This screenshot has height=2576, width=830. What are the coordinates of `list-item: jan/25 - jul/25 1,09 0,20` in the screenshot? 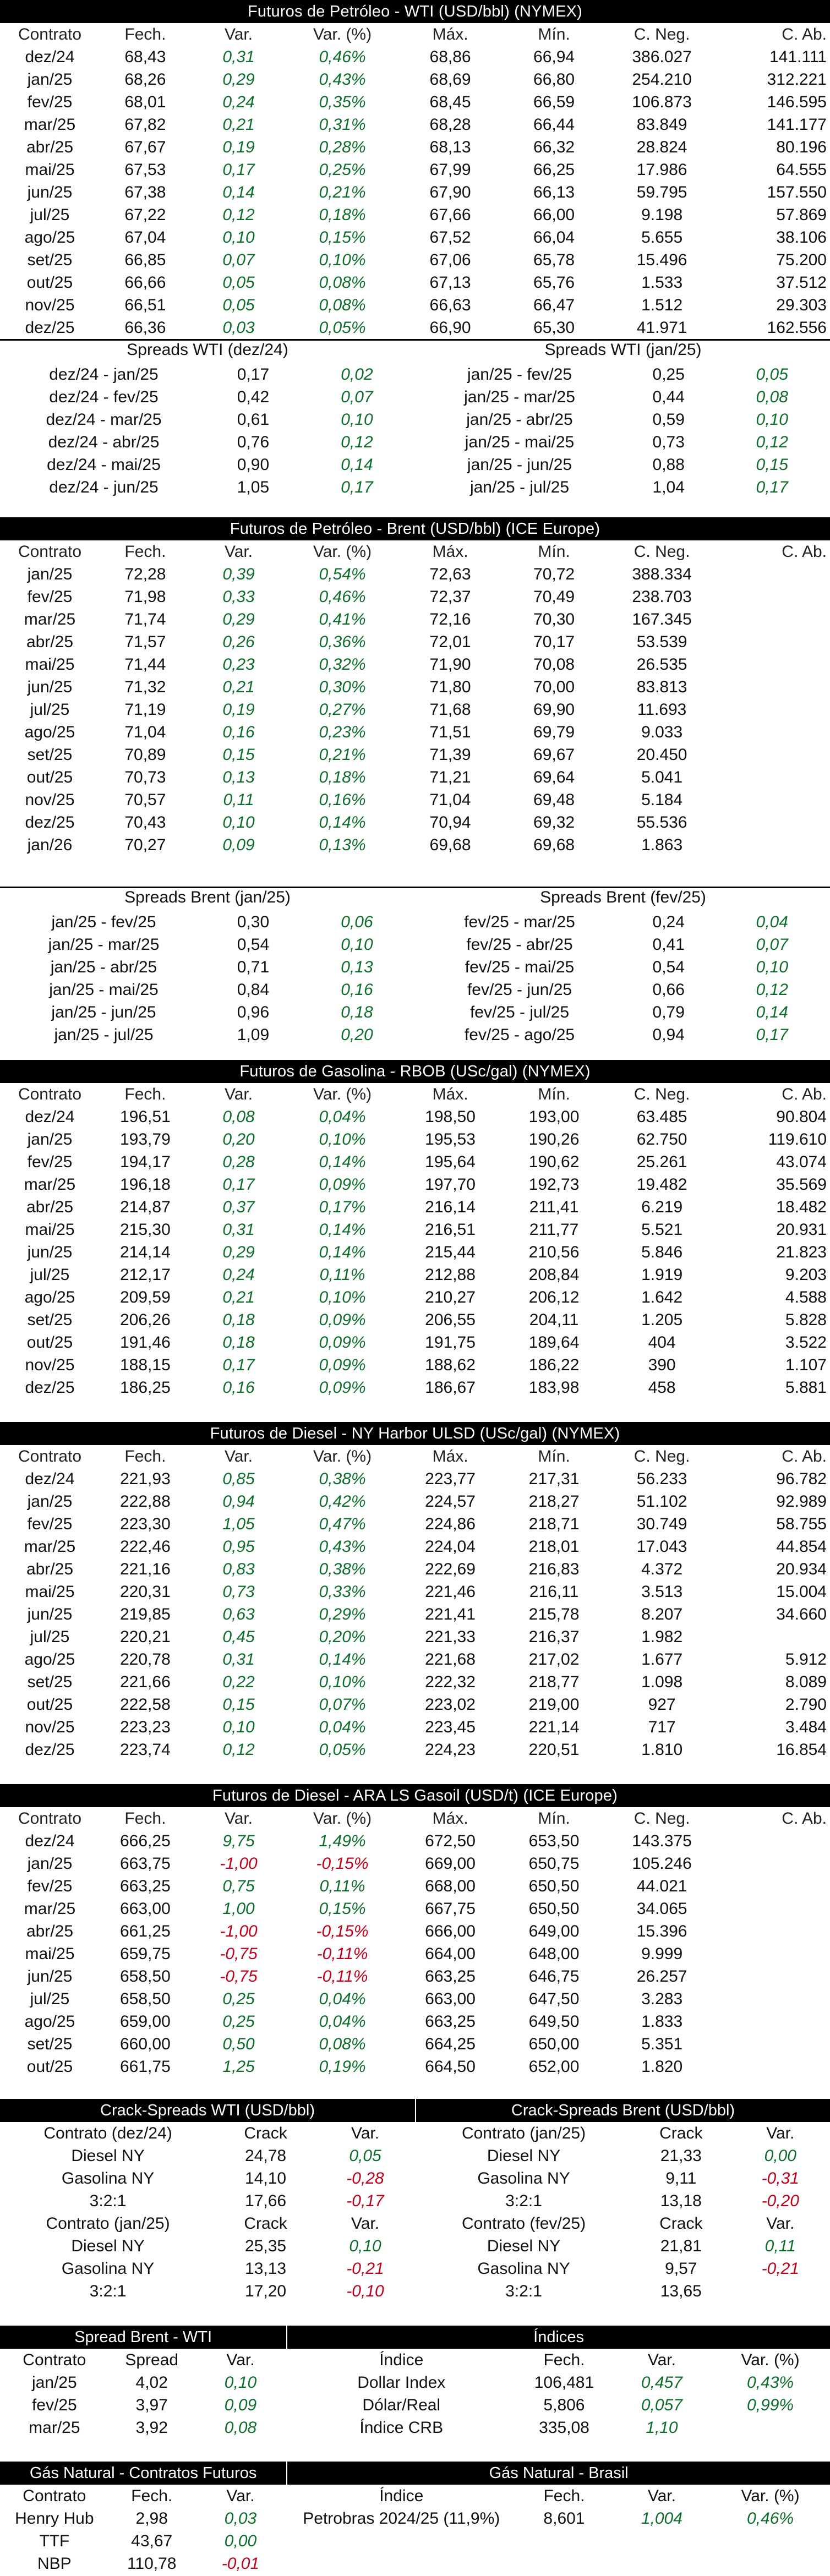 It's located at (207, 1035).